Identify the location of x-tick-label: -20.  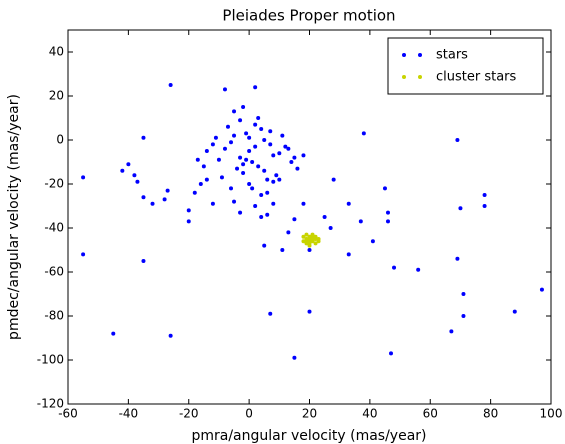
(189, 414).